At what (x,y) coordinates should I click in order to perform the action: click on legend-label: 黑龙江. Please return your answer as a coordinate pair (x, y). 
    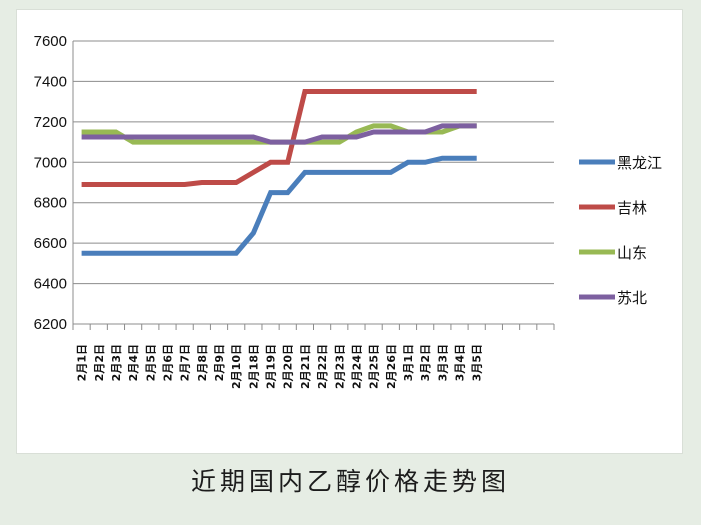
    Looking at the image, I should click on (639, 163).